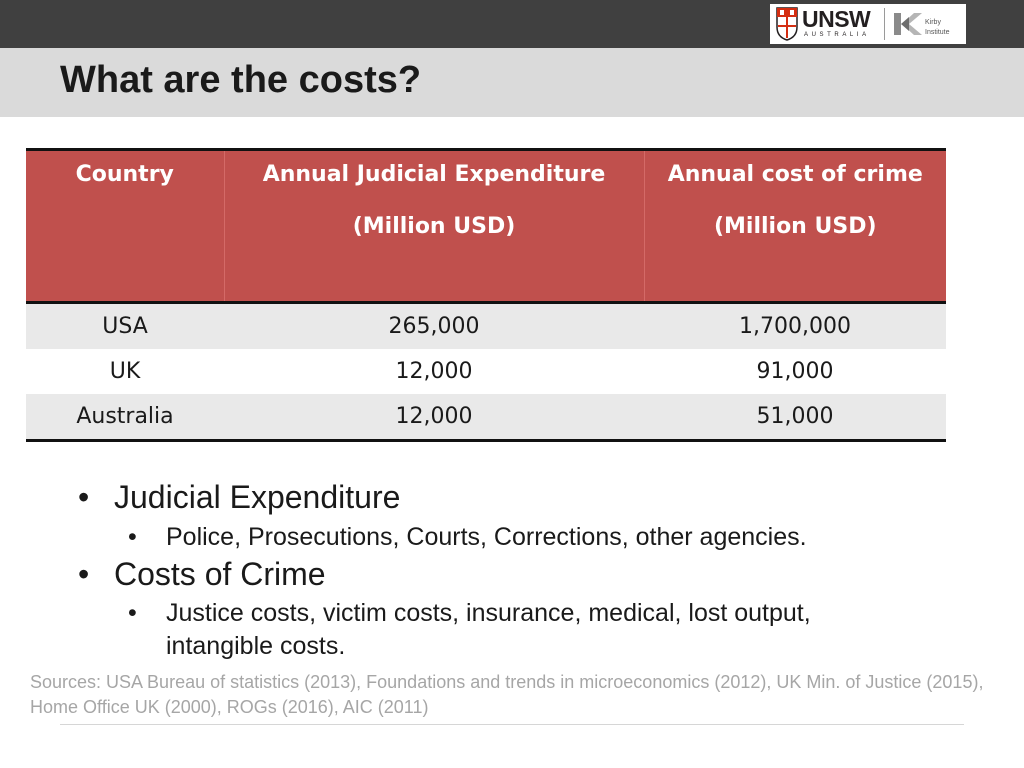 This screenshot has height=768, width=1024. I want to click on kirby-institute-icon, so click(908, 24).